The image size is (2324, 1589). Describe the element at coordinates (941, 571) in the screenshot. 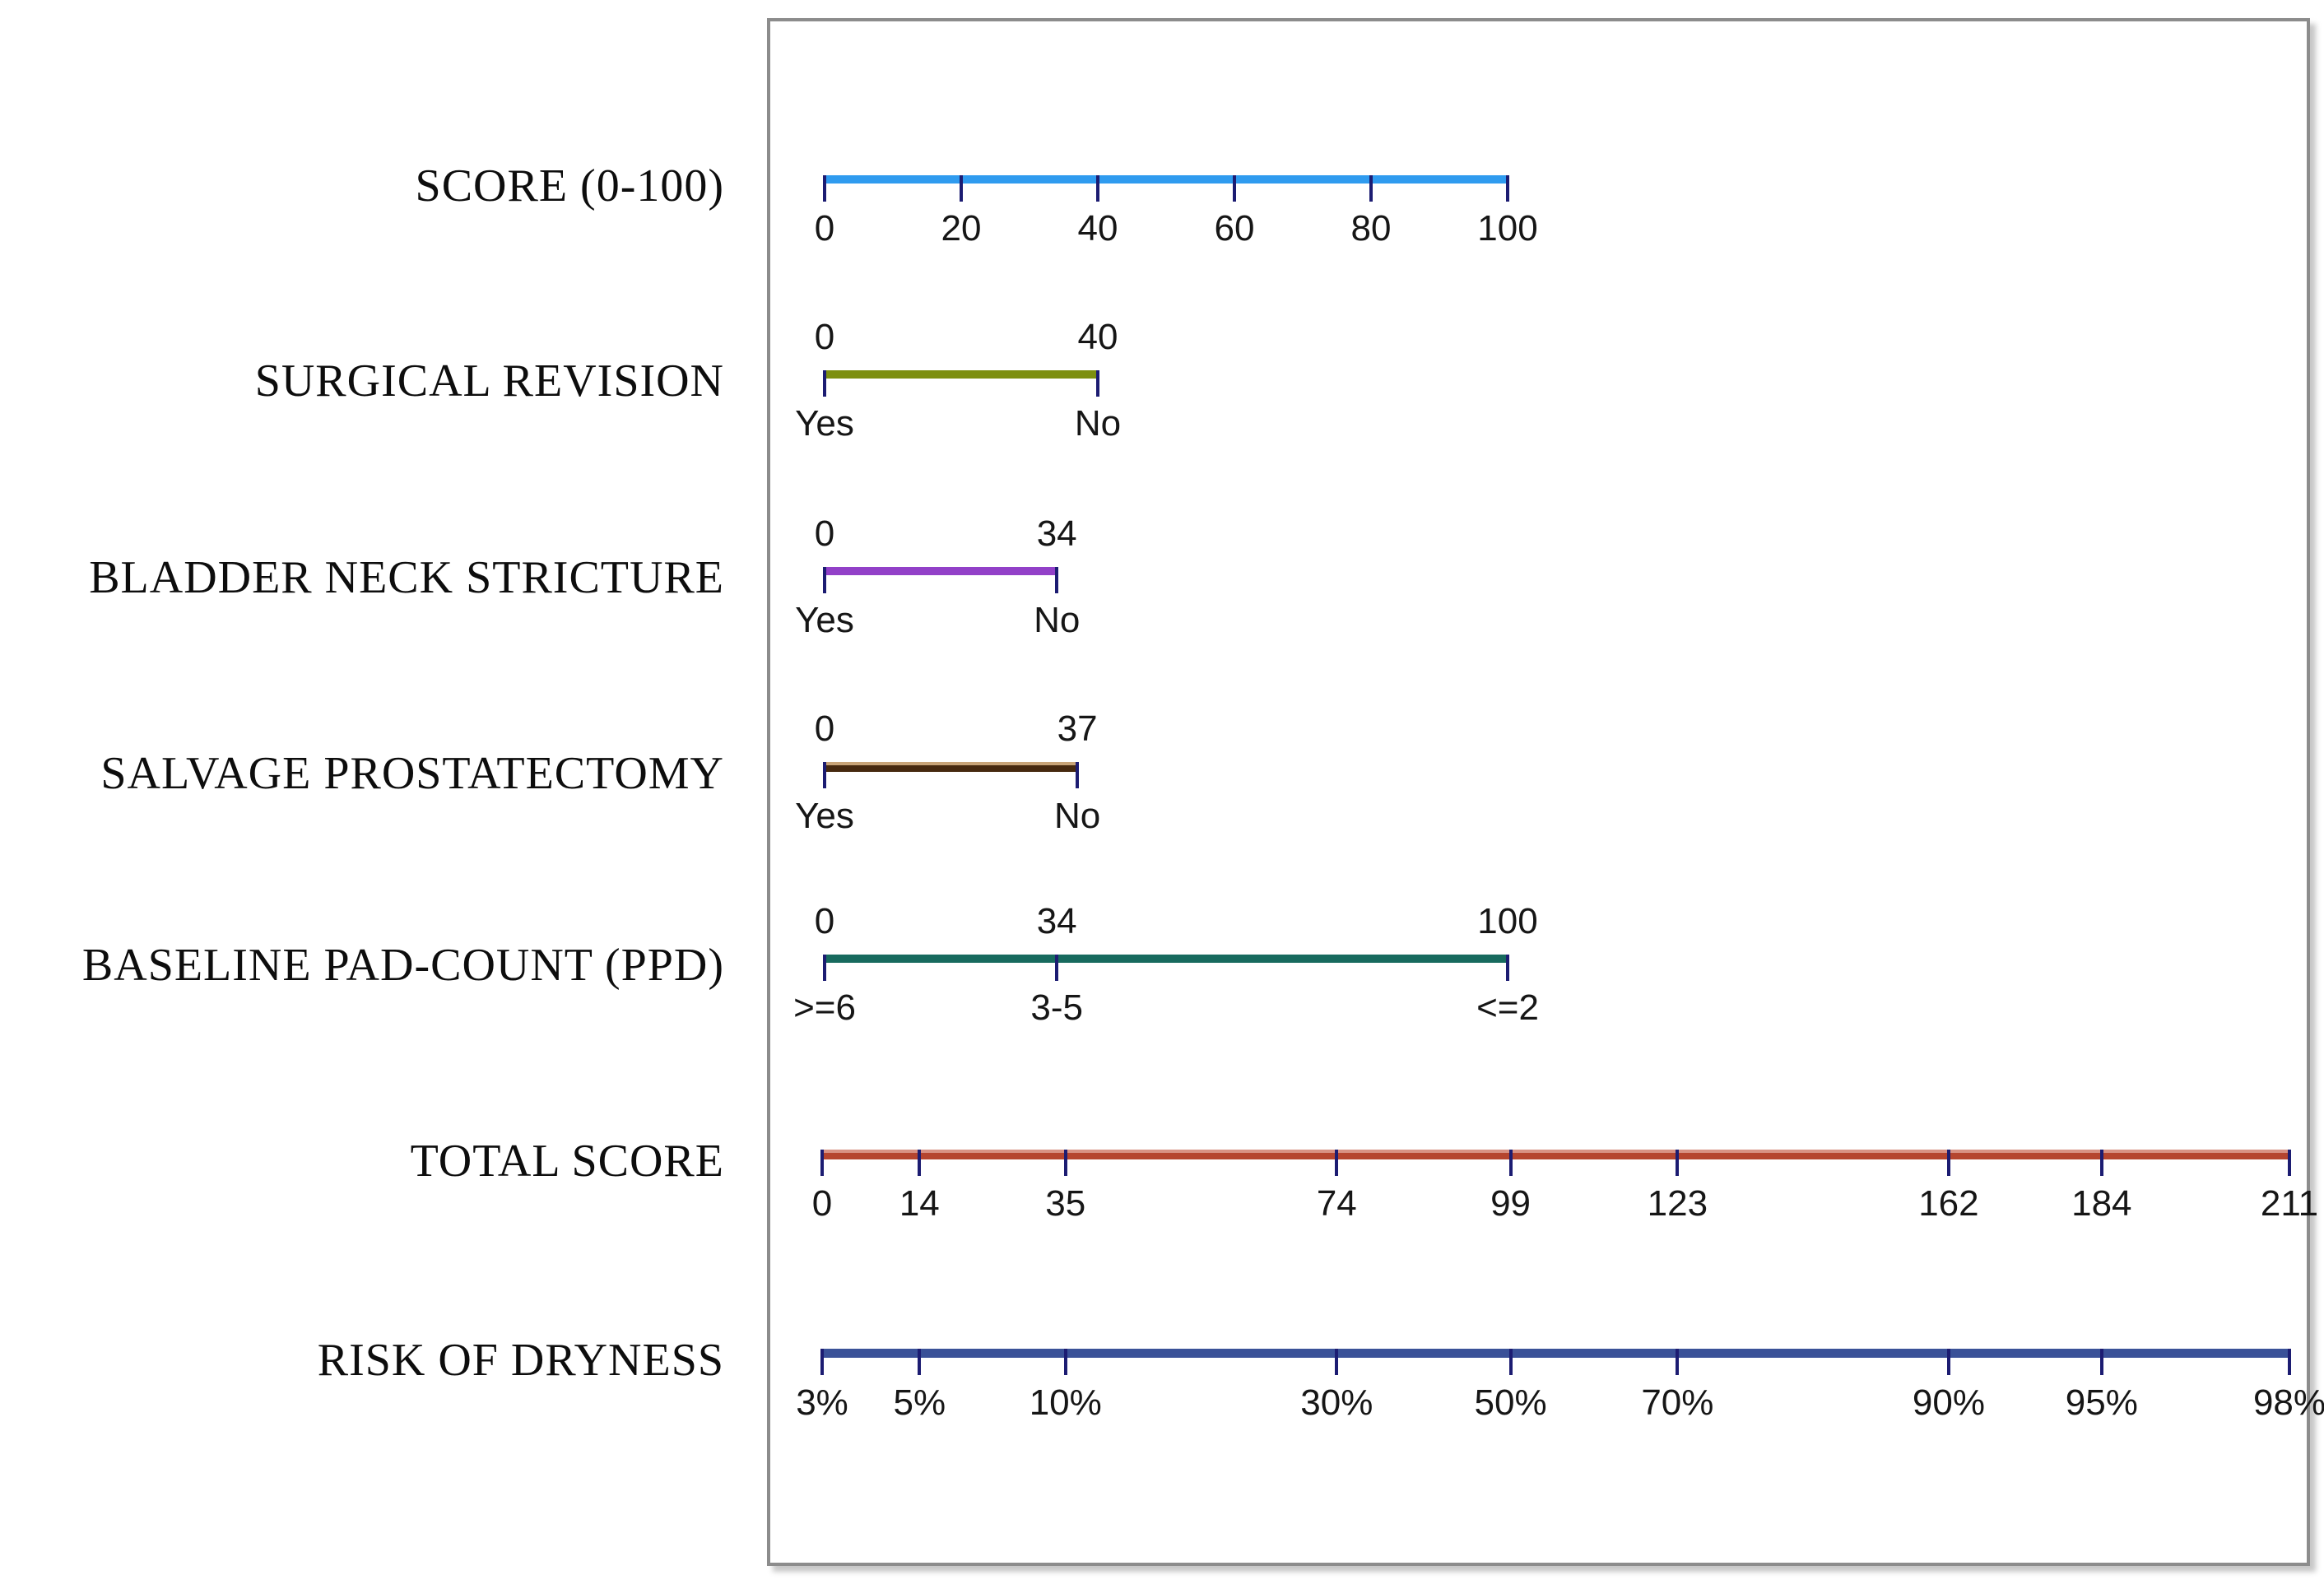

I see `axis-line-bladder-neck-stricture` at that location.